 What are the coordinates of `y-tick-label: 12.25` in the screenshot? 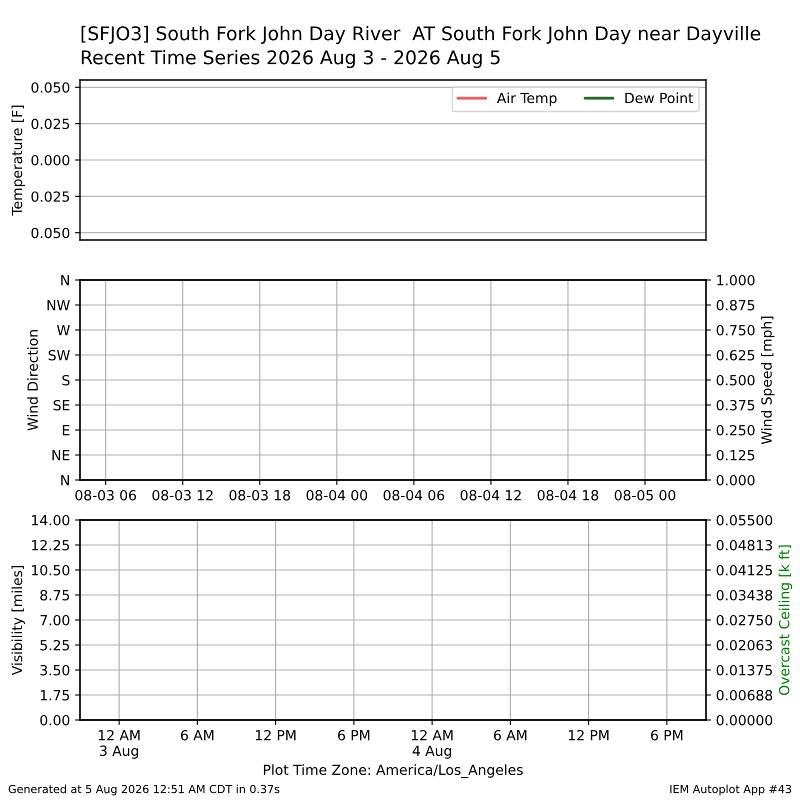 It's located at (51, 545).